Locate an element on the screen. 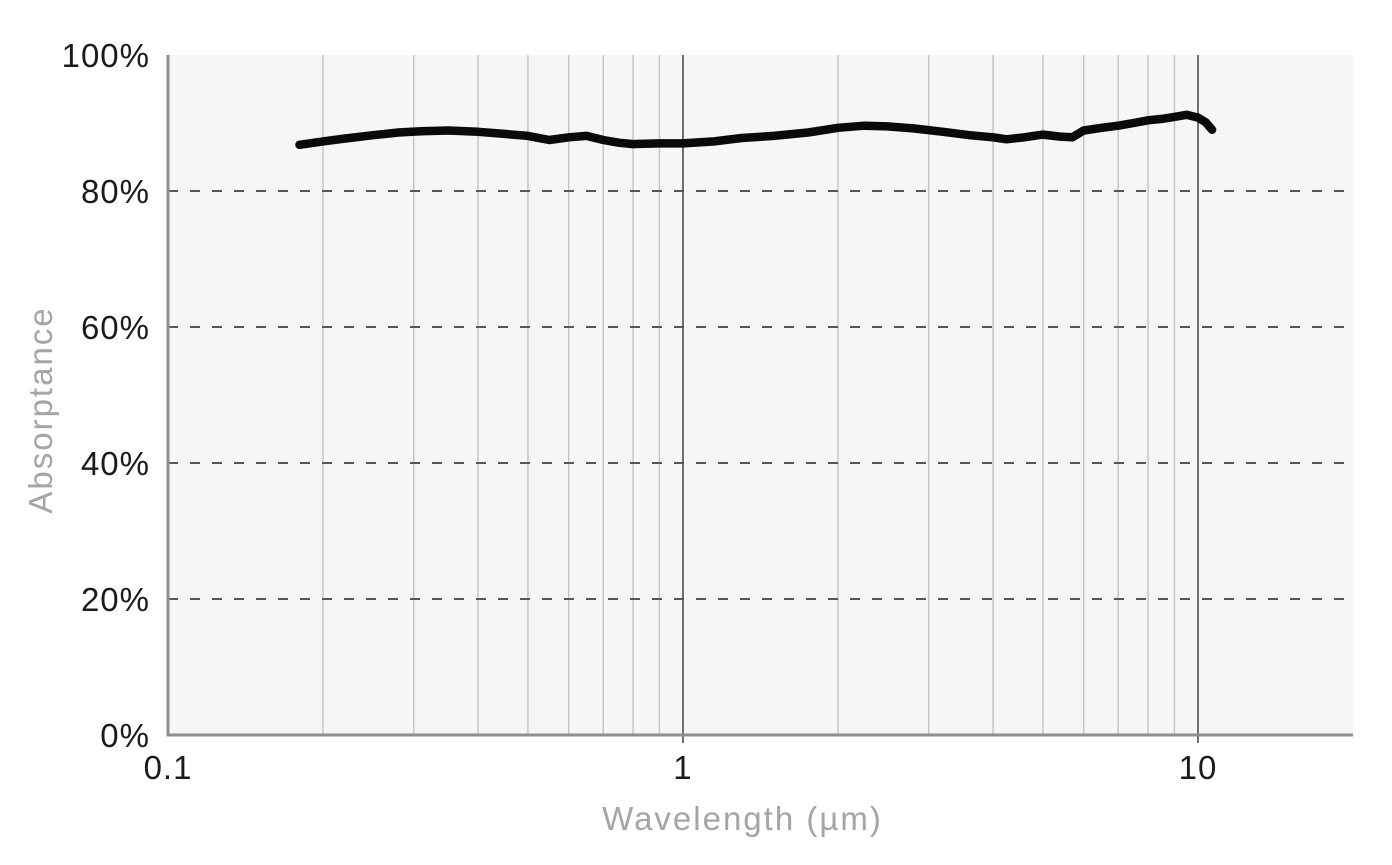 The height and width of the screenshot is (865, 1392). y-tick-label: 0% is located at coordinates (125, 735).